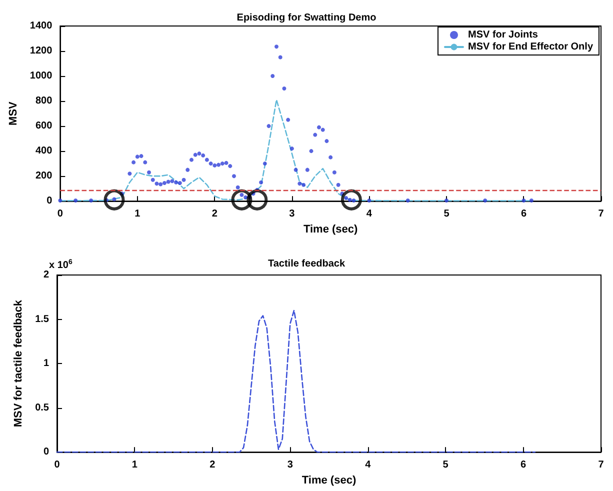 This screenshot has width=613, height=491. Describe the element at coordinates (46, 275) in the screenshot. I see `y-tick-label: 2` at that location.